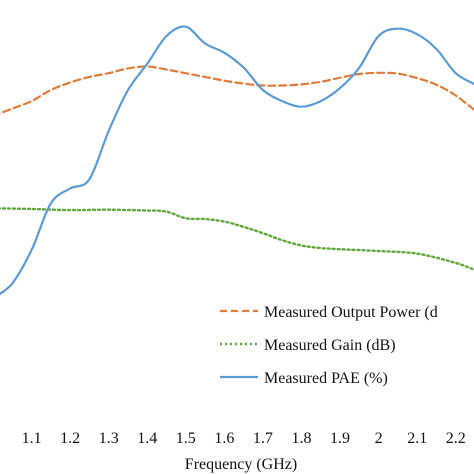  Describe the element at coordinates (244, 438) in the screenshot. I see `x-axis-ticks: 1.1 1.2 1.3 1.4 1.5 1.6 1.7 1.8 1.9 2 2.1 2.2` at that location.